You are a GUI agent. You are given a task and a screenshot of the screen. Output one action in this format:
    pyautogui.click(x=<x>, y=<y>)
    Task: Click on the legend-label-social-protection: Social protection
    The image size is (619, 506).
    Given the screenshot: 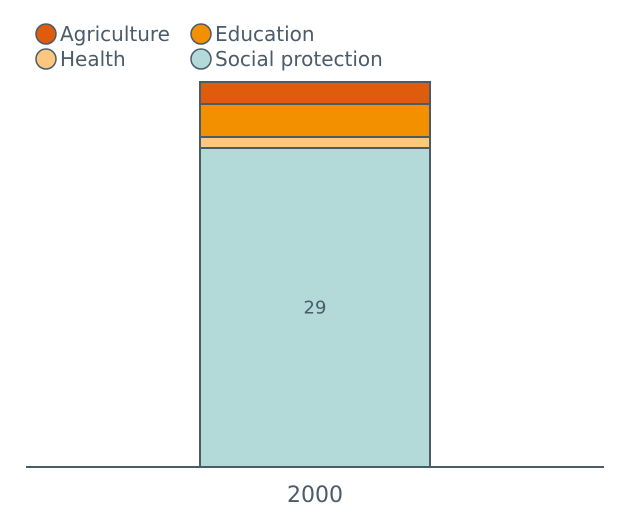 What is the action you would take?
    pyautogui.click(x=299, y=59)
    